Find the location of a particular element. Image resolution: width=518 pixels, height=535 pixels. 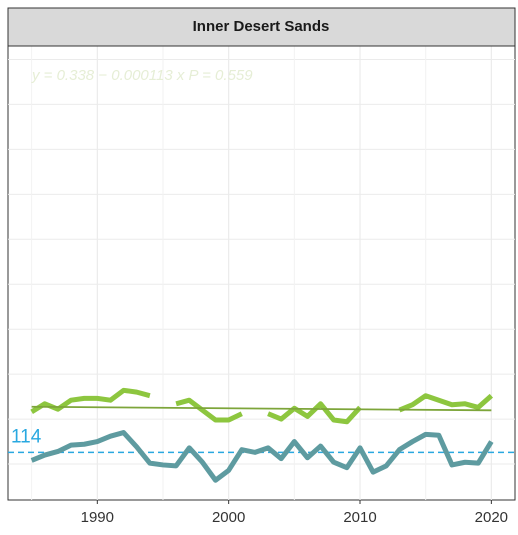

equation: y = 0.338 − 0.000113 x P = 0.559 is located at coordinates (142, 75).